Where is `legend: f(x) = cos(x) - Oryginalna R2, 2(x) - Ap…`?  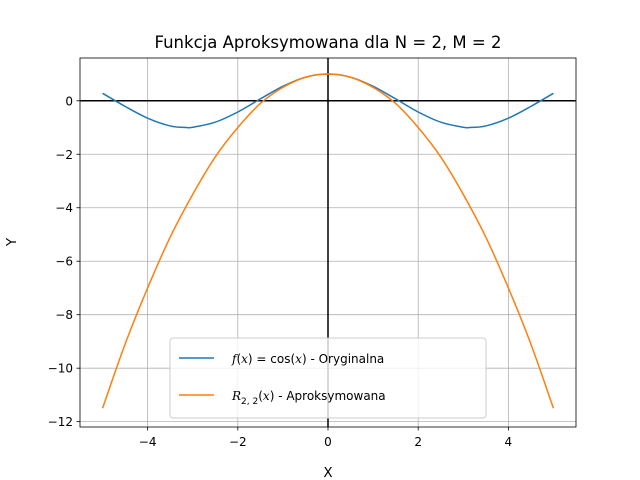
legend: f(x) = cos(x) - Oryginalna R2, 2(x) - Ap… is located at coordinates (328, 378).